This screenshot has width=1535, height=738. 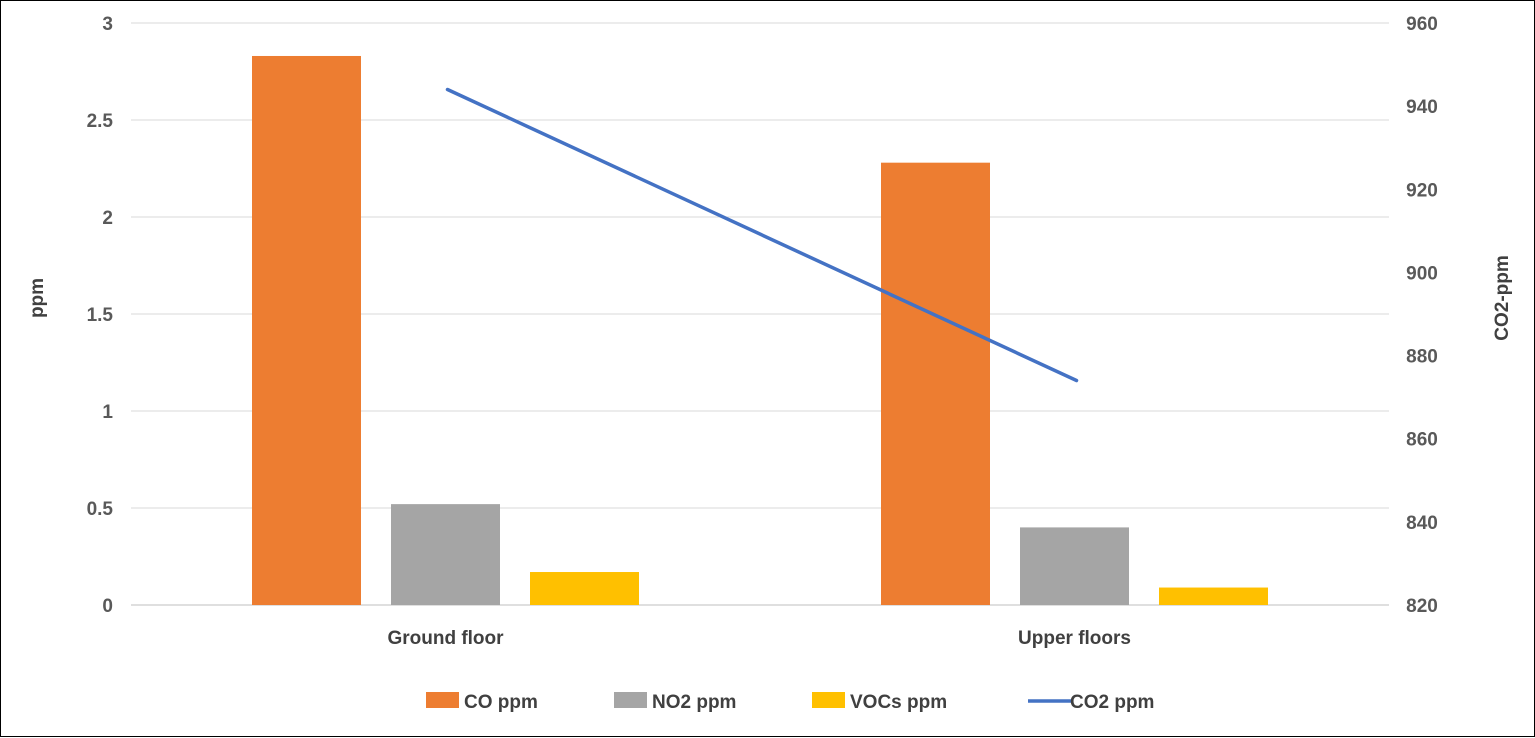 I want to click on right-tick-label: 920, so click(x=1422, y=190).